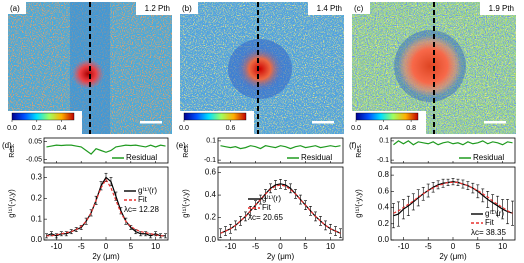 The width and height of the screenshot is (524, 263). What do you see at coordinates (353, 145) in the screenshot?
I see `panel-label: (f)` at bounding box center [353, 145].